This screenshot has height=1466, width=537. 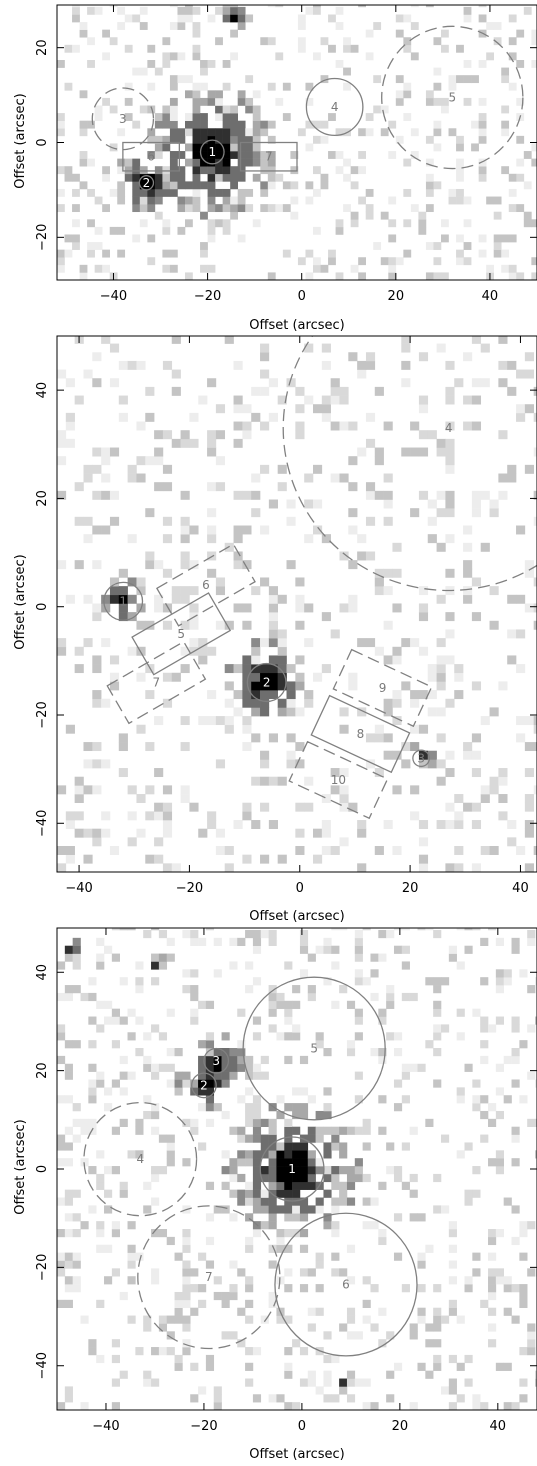 I want to click on middle-xtick-label-20: 20, so click(x=410, y=888).